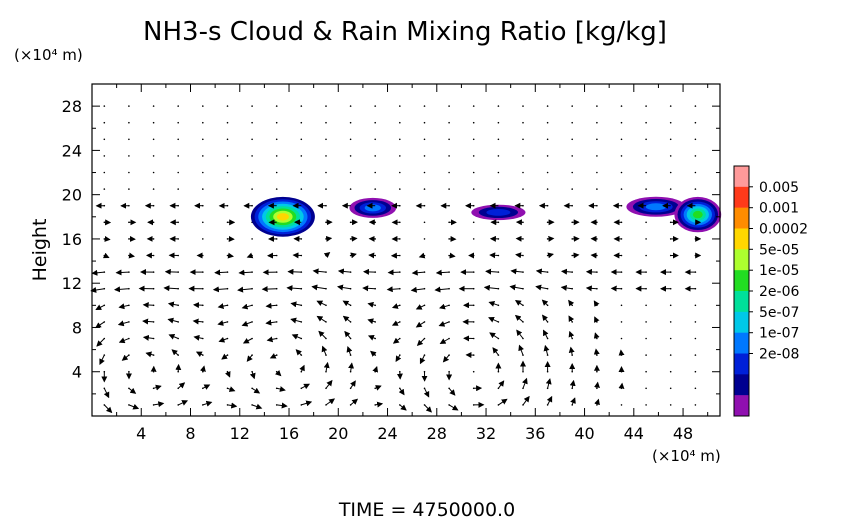  What do you see at coordinates (779, 355) in the screenshot?
I see `colorbar-label: 2e-08` at bounding box center [779, 355].